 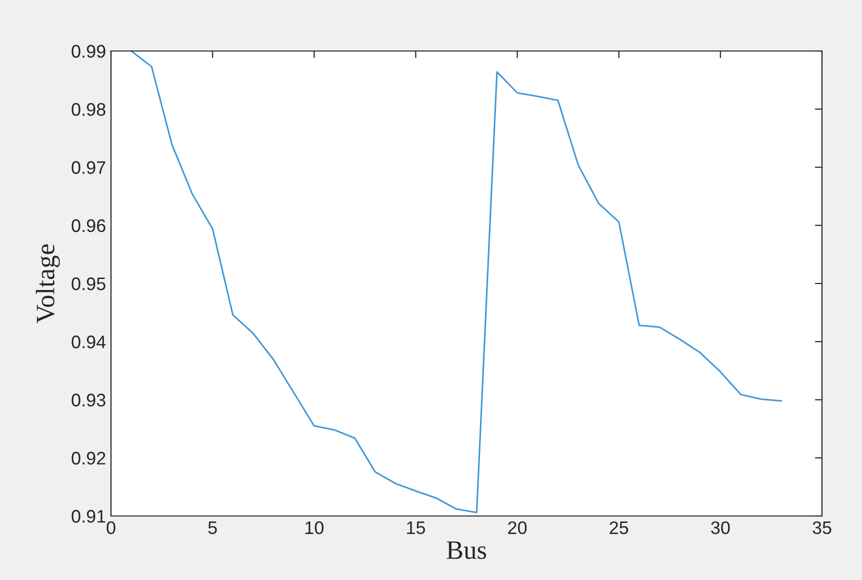 I want to click on y-tick-label: 0.92, so click(x=89, y=458).